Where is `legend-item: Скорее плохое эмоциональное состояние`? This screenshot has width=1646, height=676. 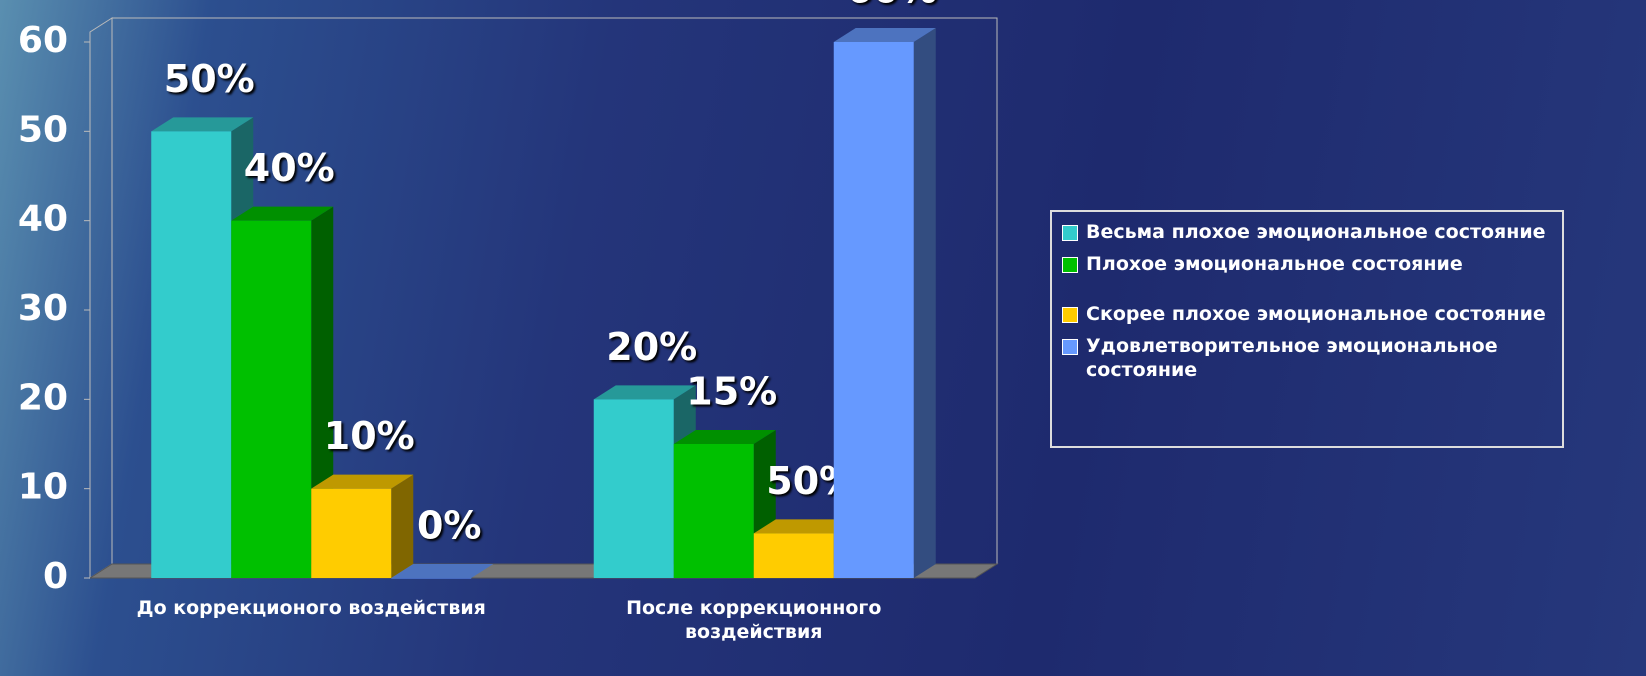
legend-item: Скорее плохое эмоциональное состояние is located at coordinates (1307, 314).